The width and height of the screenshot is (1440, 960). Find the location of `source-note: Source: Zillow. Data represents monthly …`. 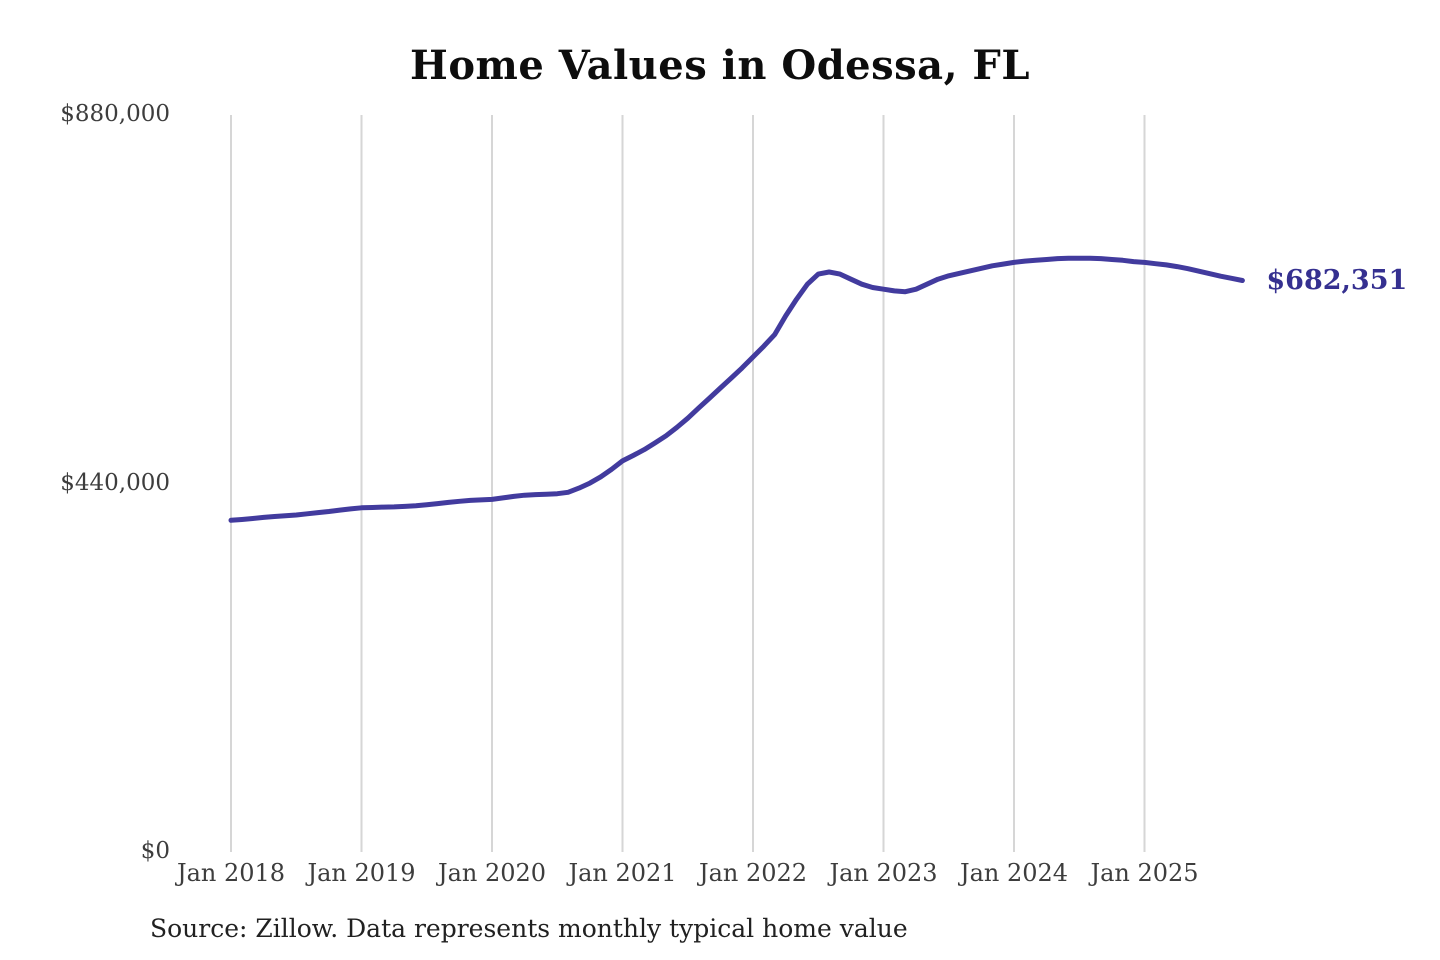

source-note: Source: Zillow. Data represents monthly … is located at coordinates (529, 928).